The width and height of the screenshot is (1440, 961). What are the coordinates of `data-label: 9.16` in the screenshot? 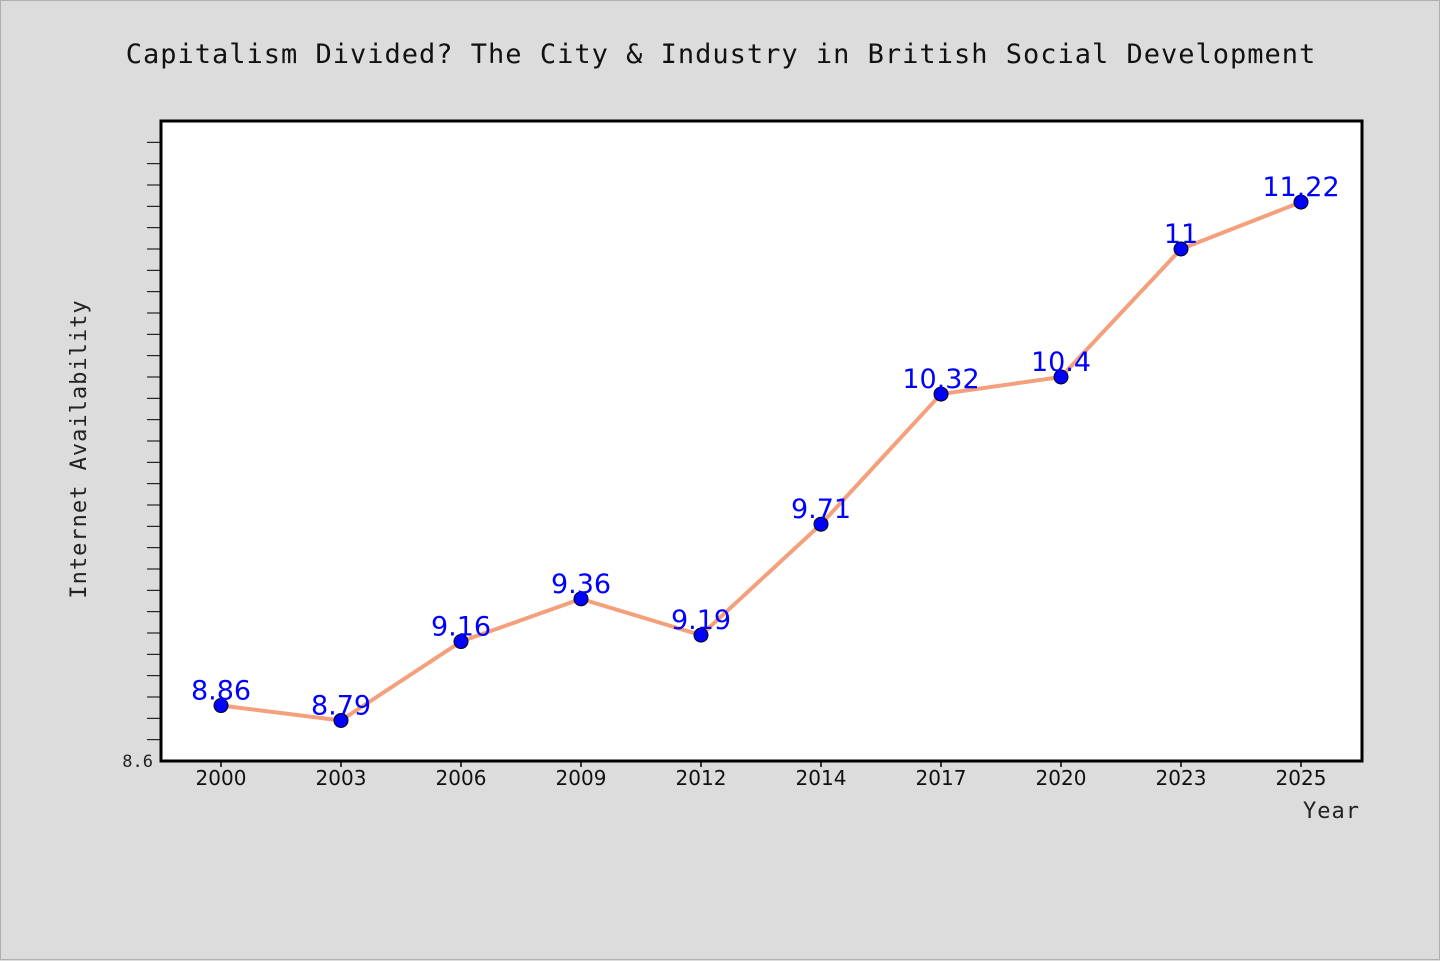 It's located at (461, 627).